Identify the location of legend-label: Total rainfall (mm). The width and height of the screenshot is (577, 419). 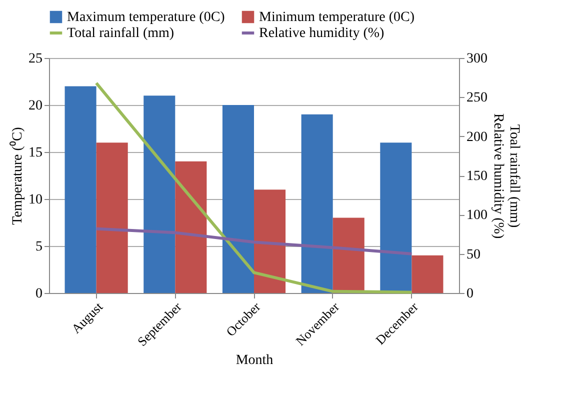
(120, 33).